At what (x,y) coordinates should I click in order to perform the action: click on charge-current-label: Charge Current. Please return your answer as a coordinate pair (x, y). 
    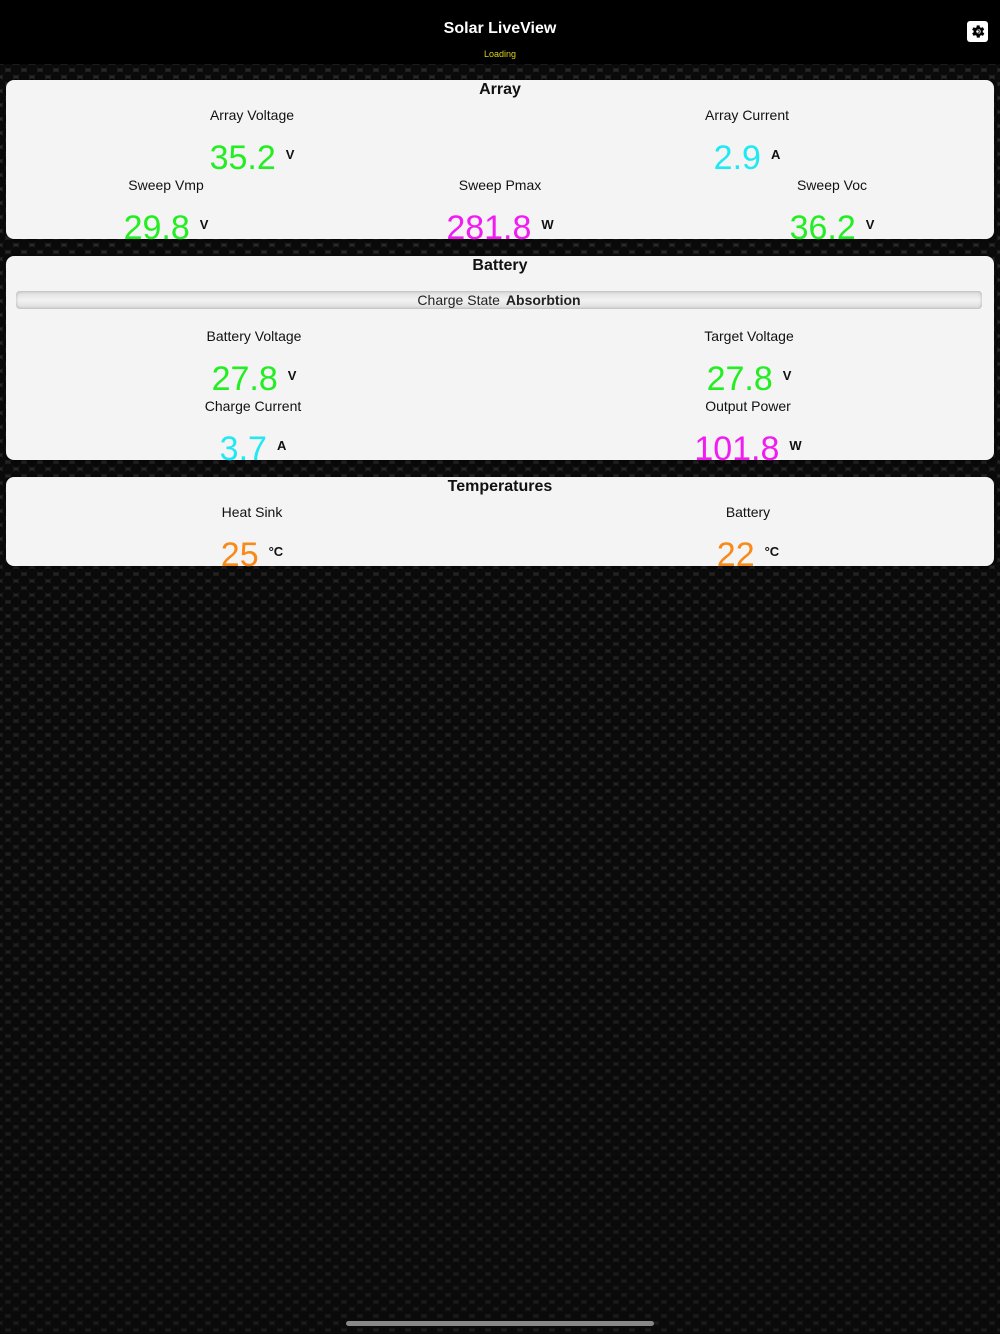
    Looking at the image, I should click on (253, 406).